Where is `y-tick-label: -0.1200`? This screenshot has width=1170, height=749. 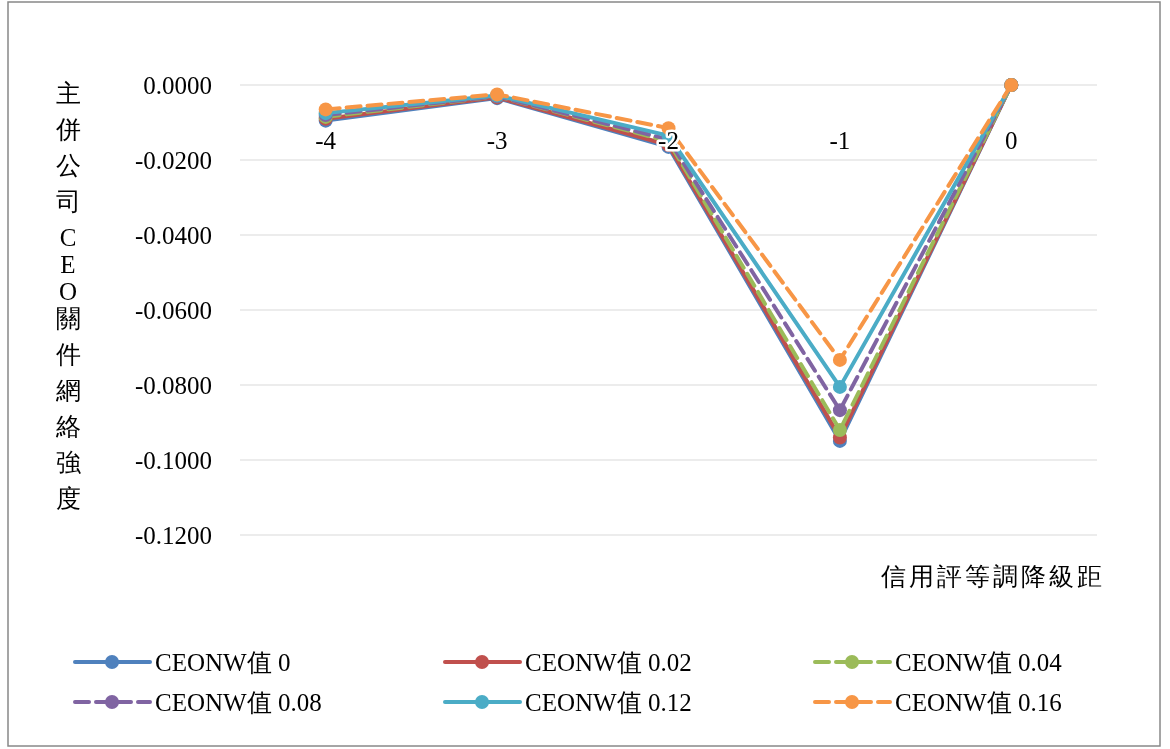
y-tick-label: -0.1200 is located at coordinates (173, 535).